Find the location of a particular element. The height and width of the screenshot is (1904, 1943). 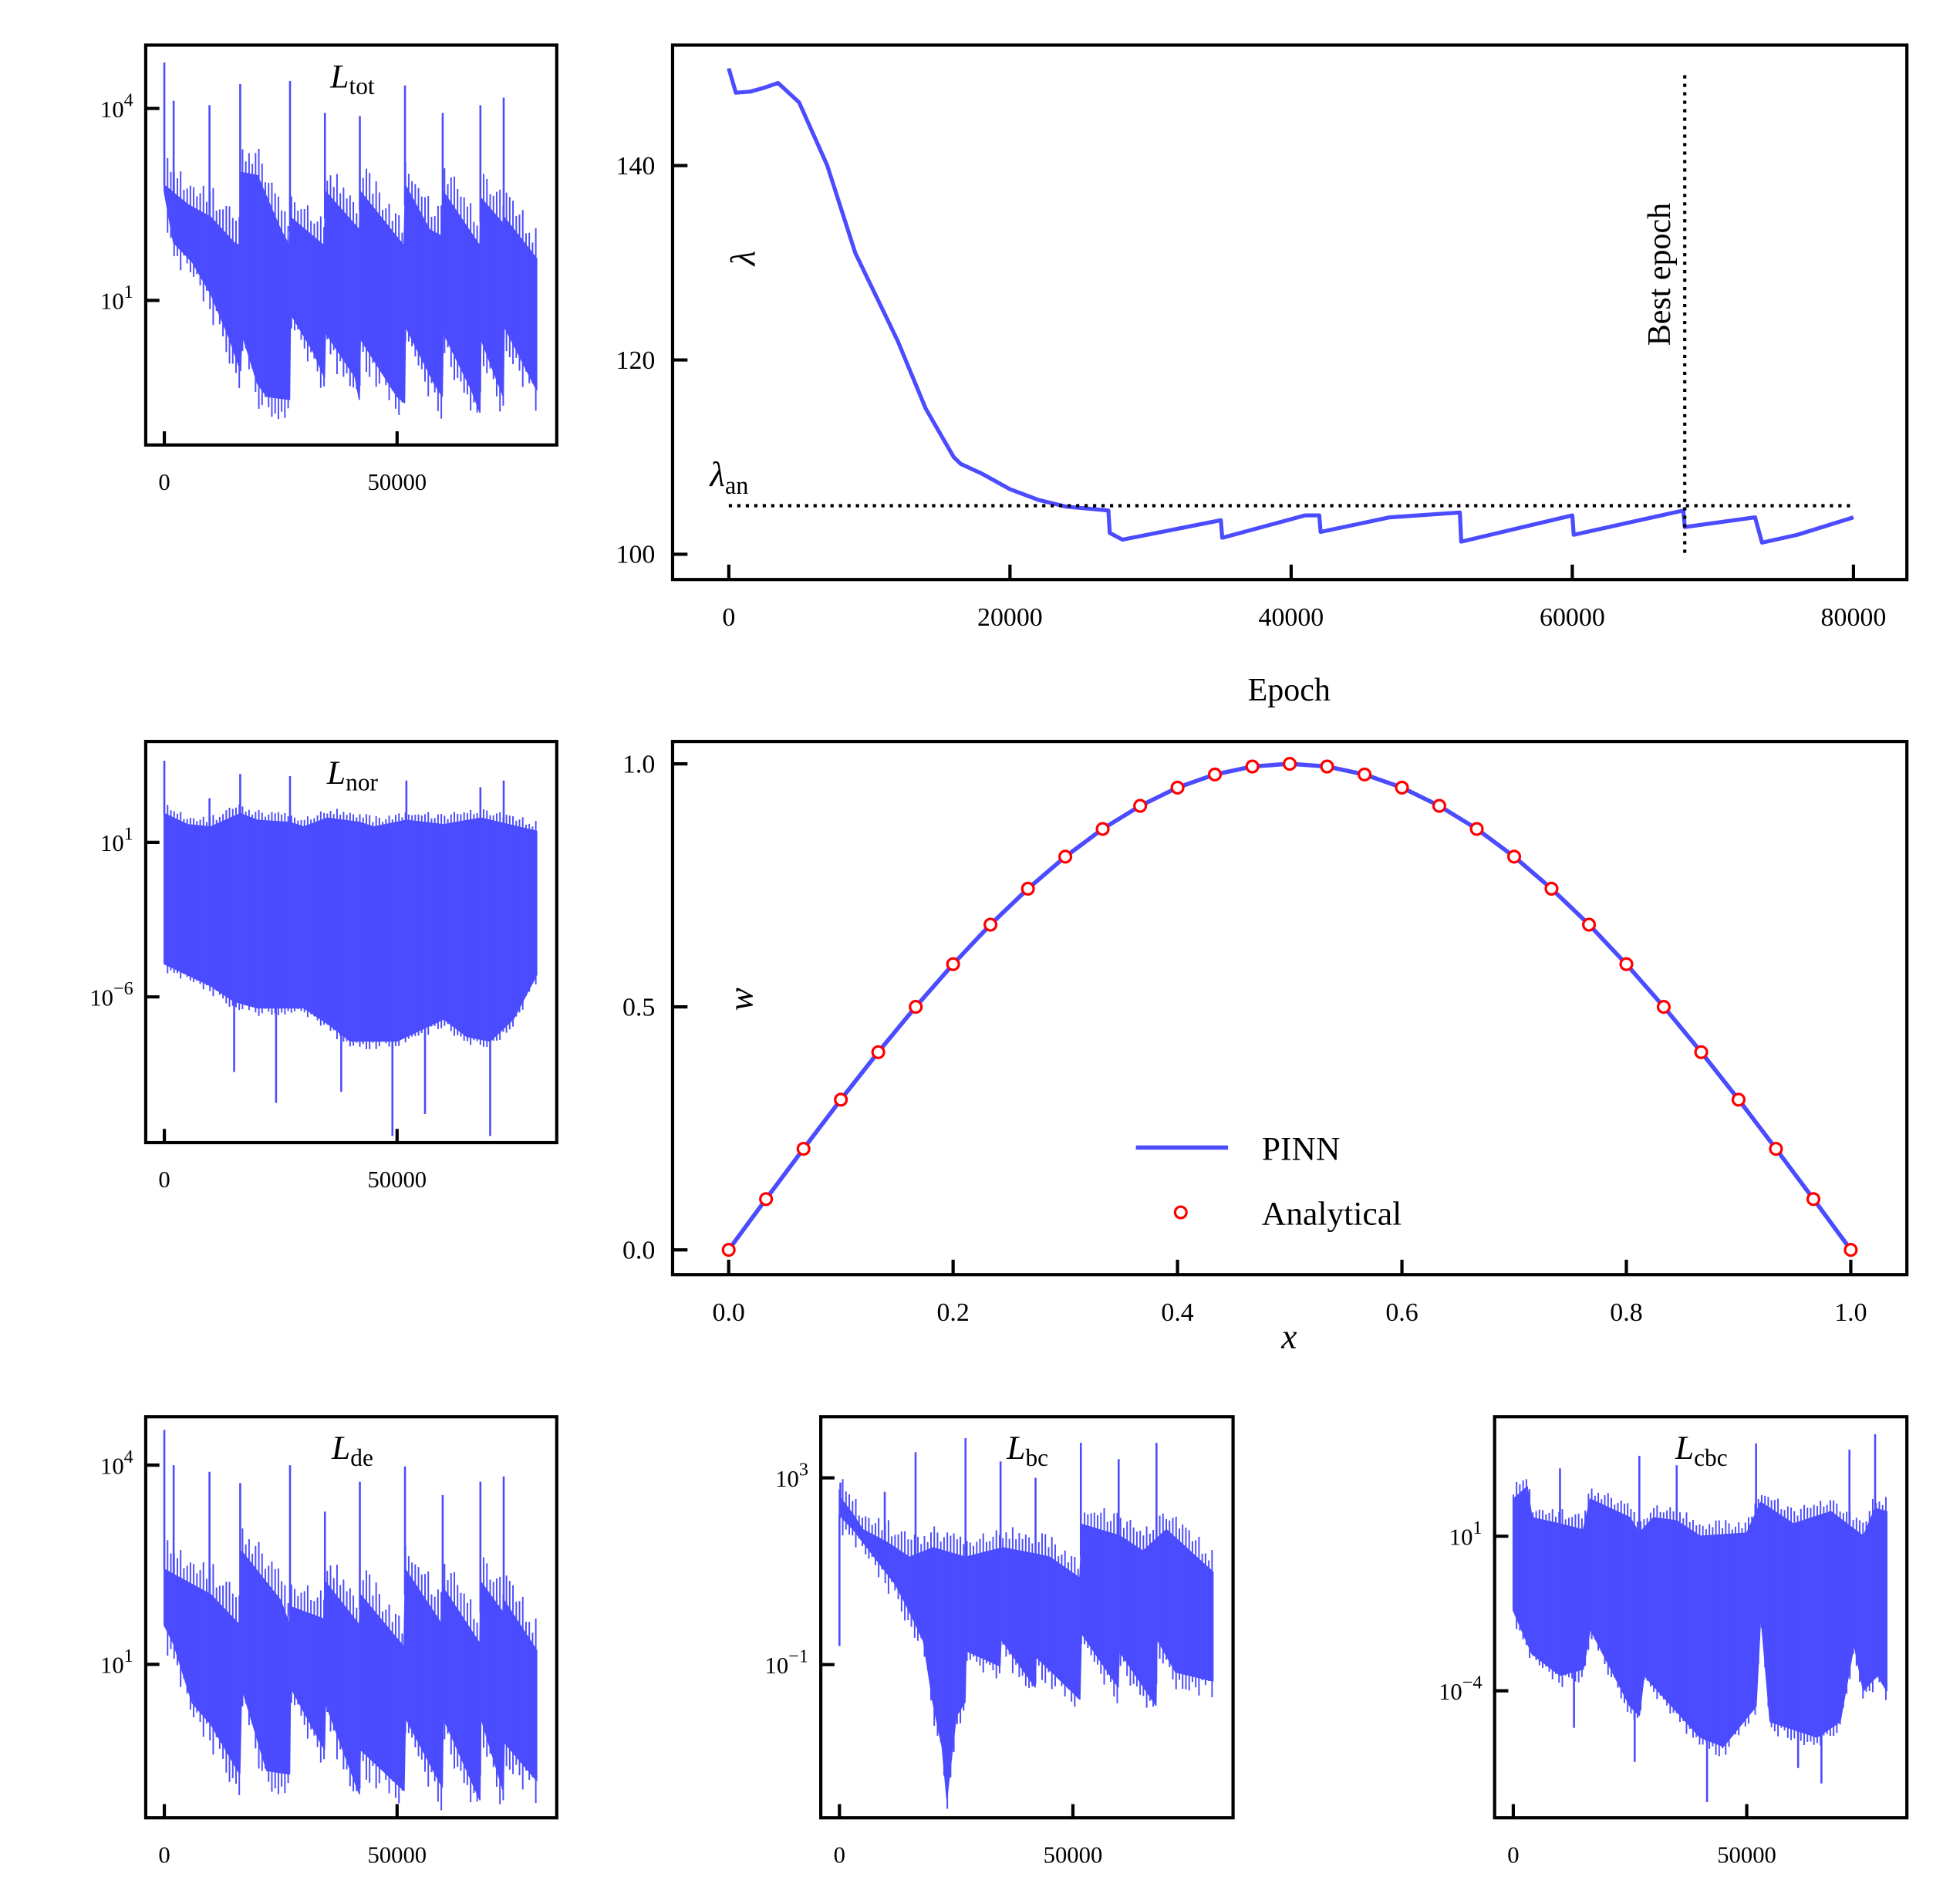

y-axis-label: w is located at coordinates (740, 999).